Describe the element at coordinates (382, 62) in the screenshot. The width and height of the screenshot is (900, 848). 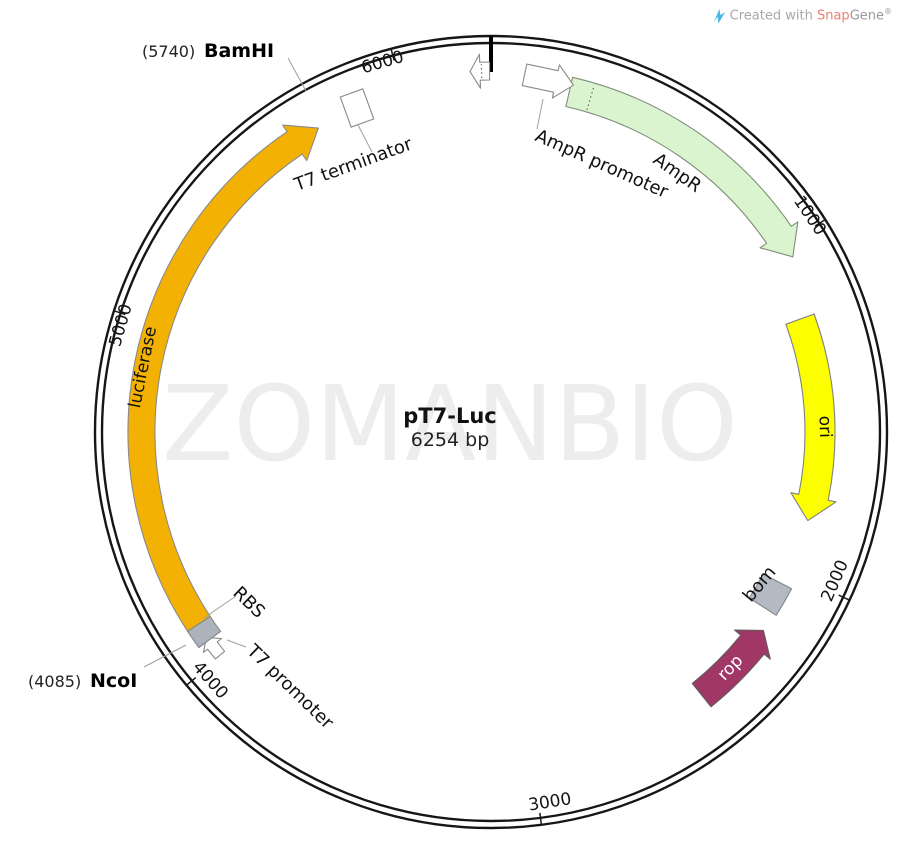
I see `tick-label-6000: 6000` at that location.